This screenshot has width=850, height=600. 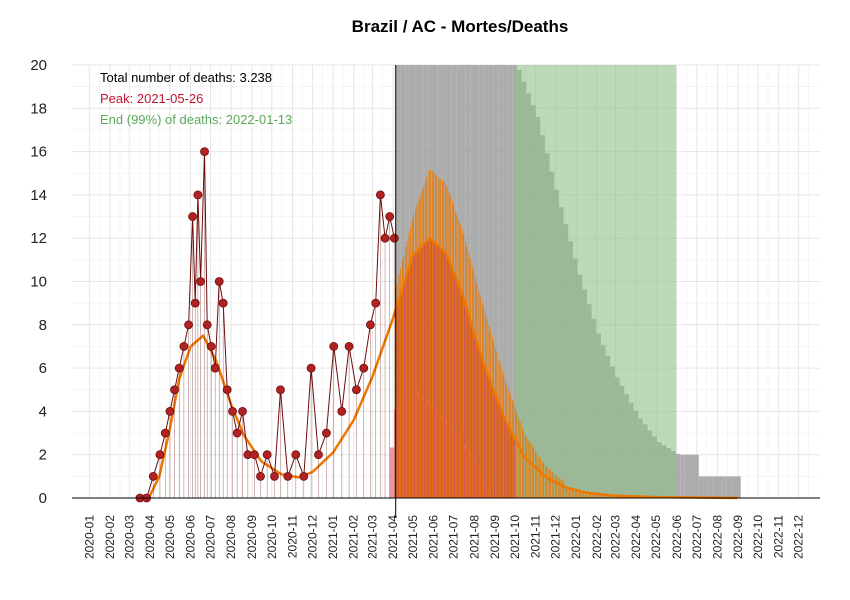 What do you see at coordinates (717, 537) in the screenshot?
I see `x-tick-label: 2022-08` at bounding box center [717, 537].